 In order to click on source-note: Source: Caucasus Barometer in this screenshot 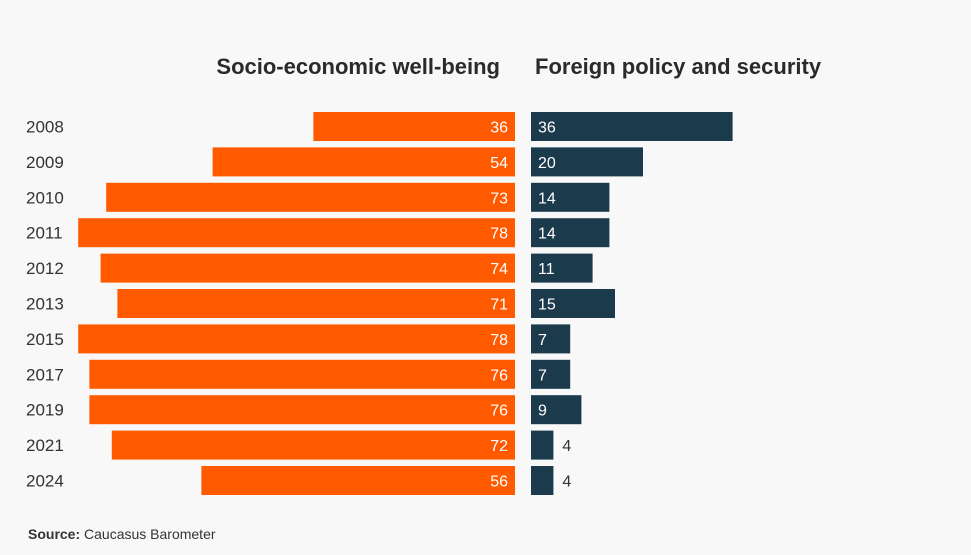, I will do `click(122, 534)`.